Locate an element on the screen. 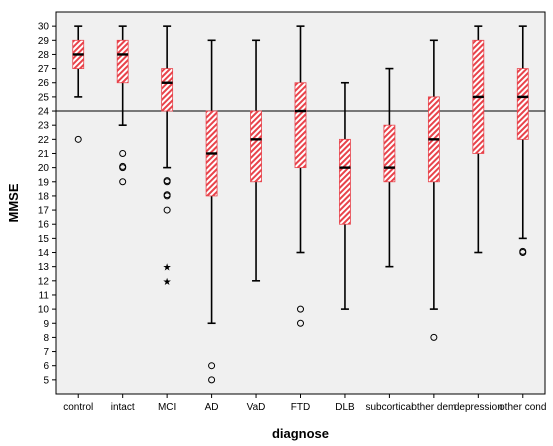  x-tick-label: FTD is located at coordinates (300, 407).